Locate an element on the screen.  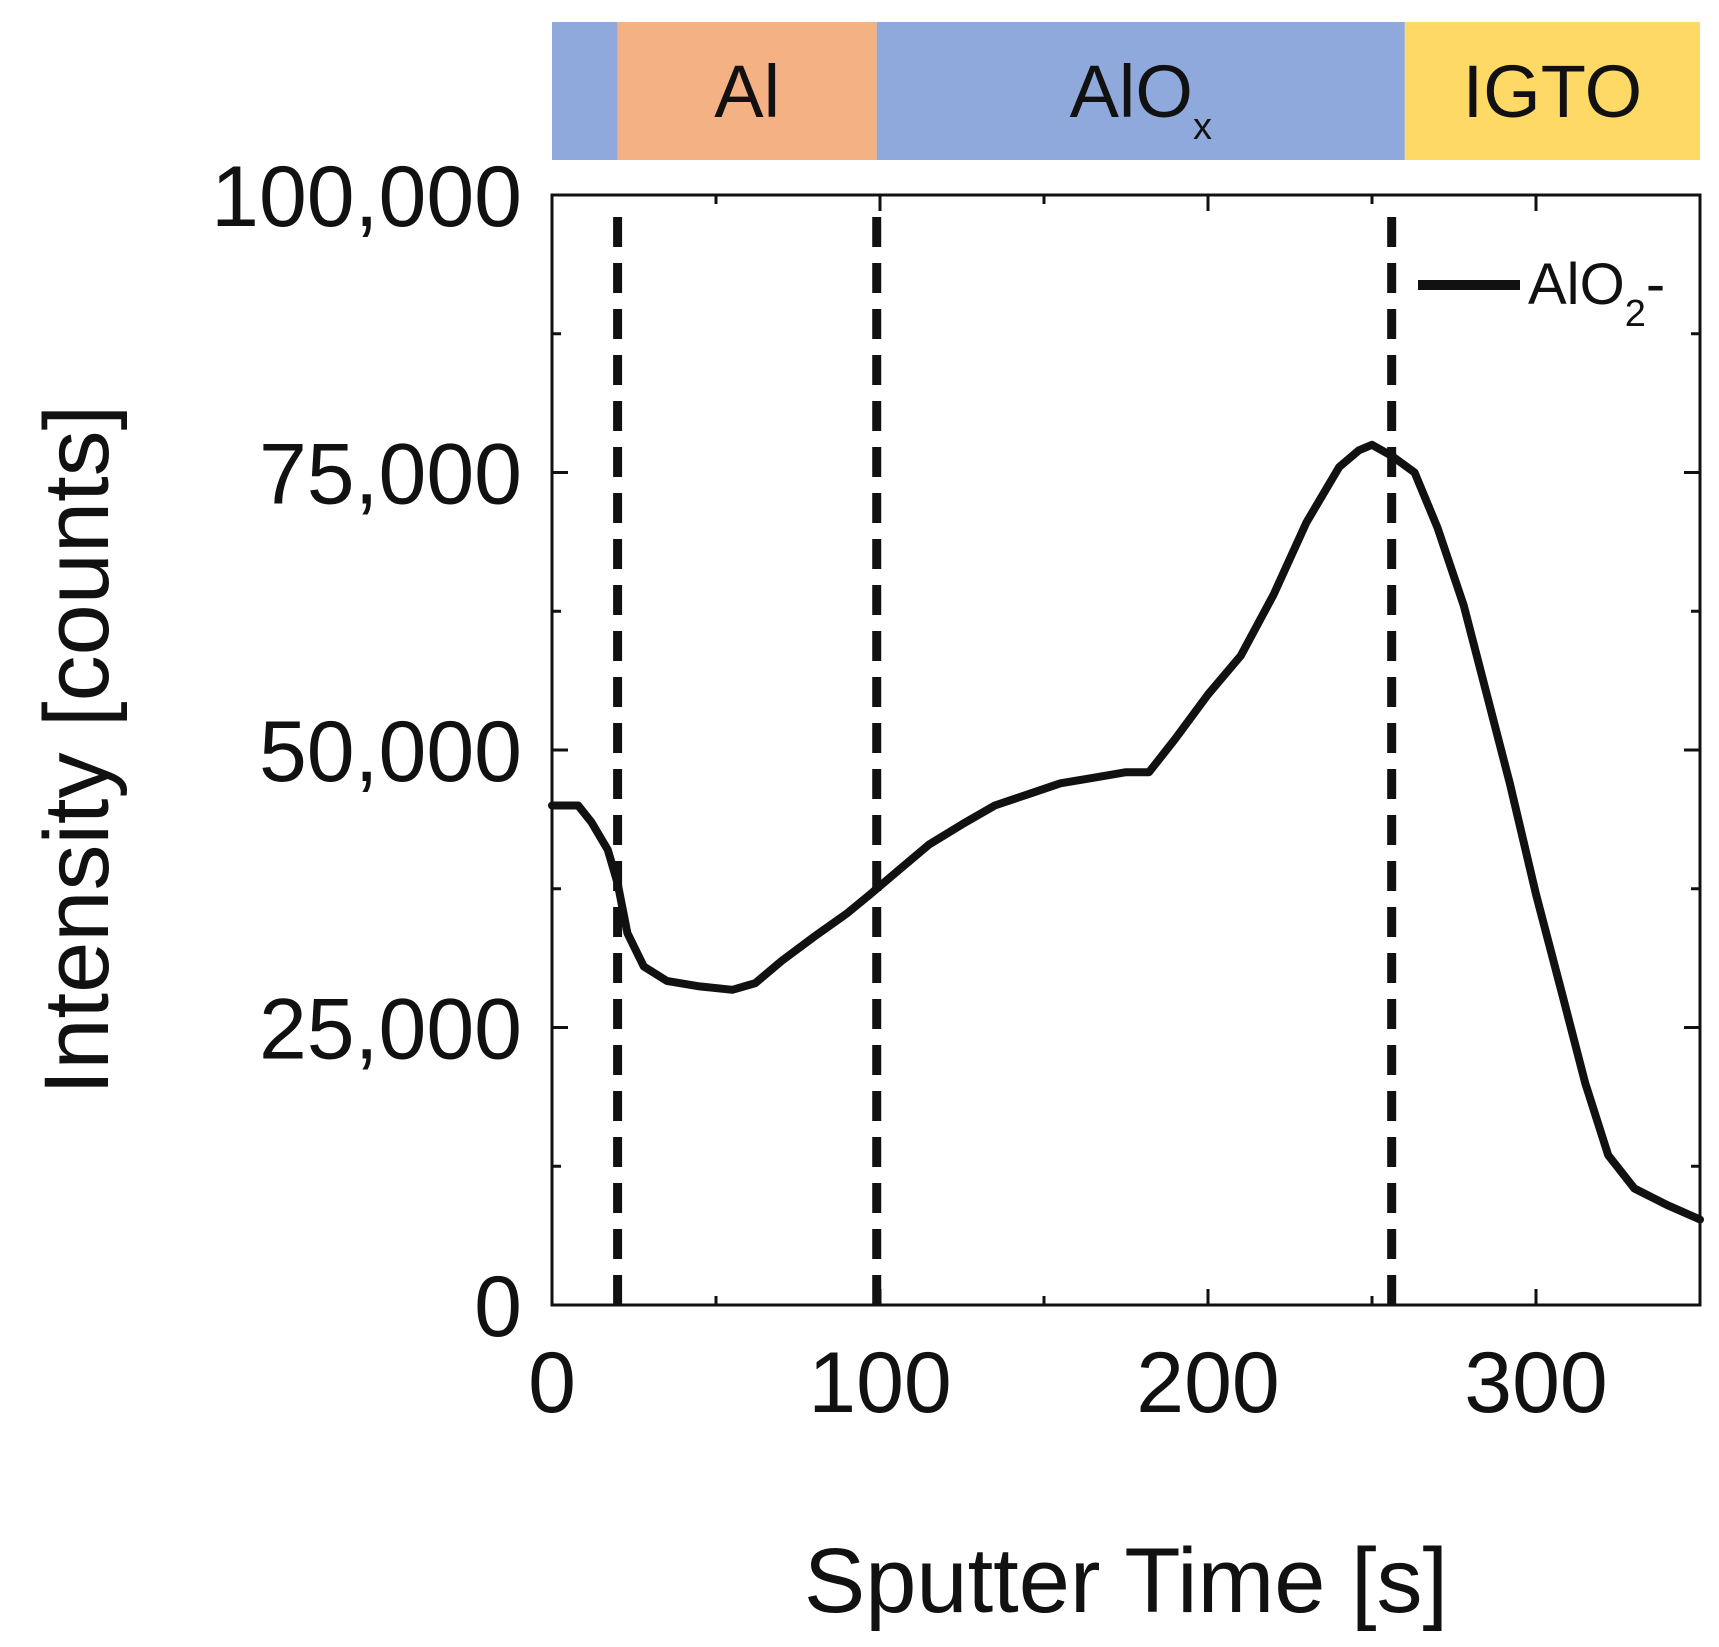
x-tick-label: 100 is located at coordinates (880, 1383).